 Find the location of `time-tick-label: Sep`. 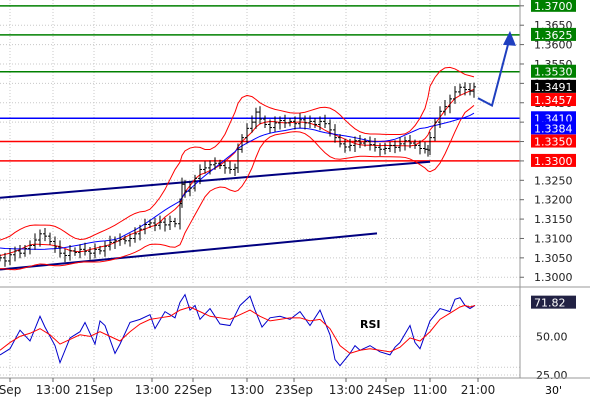

time-tick-label: Sep is located at coordinates (10, 390).